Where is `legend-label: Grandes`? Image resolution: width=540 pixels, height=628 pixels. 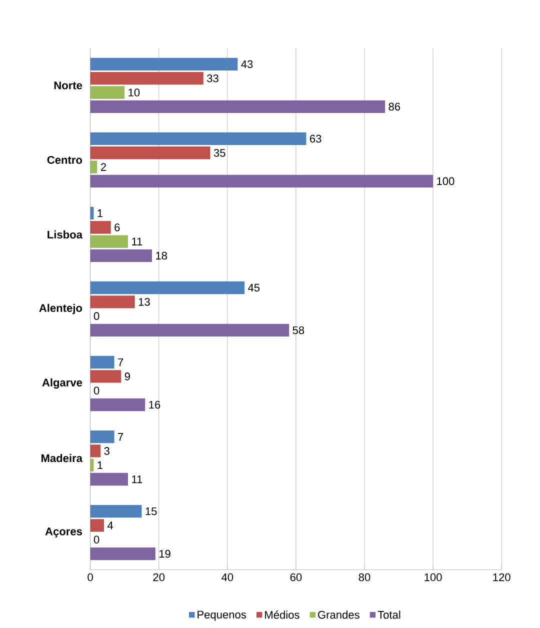 legend-label: Grandes is located at coordinates (339, 614).